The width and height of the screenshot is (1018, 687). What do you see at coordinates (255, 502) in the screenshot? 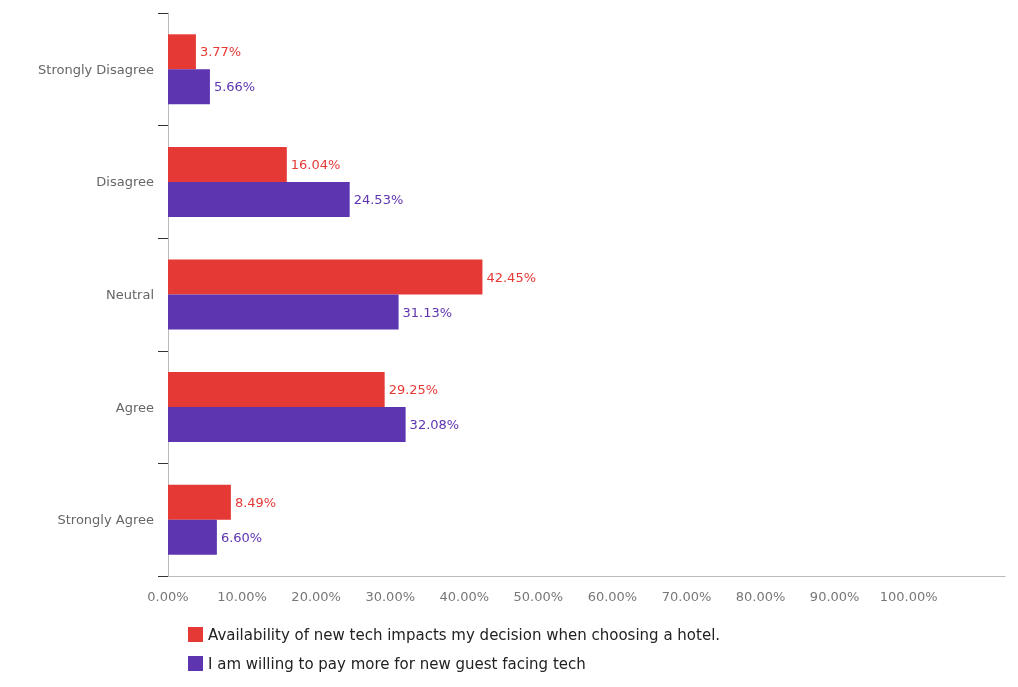
I see `data-label: 8.49%` at bounding box center [255, 502].